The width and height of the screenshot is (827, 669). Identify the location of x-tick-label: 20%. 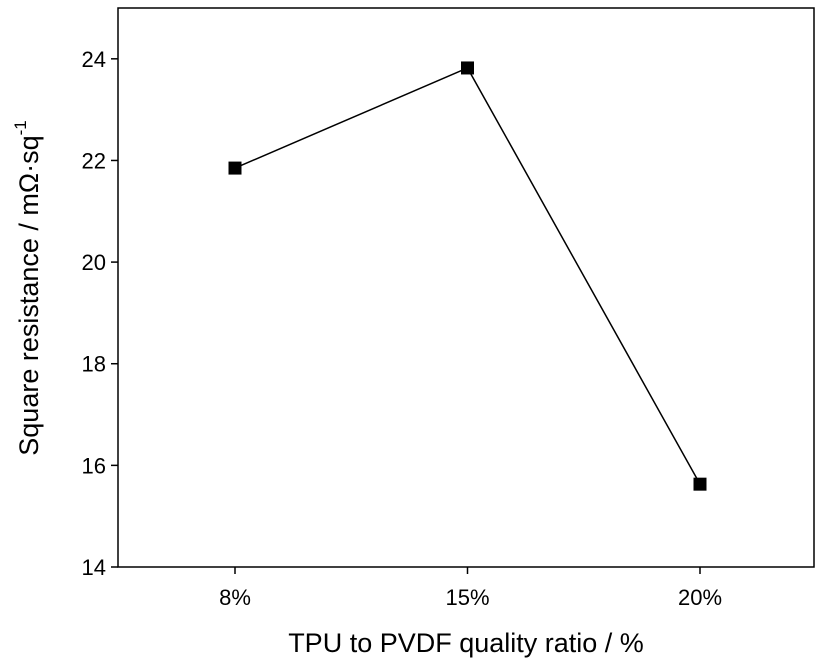
(700, 597).